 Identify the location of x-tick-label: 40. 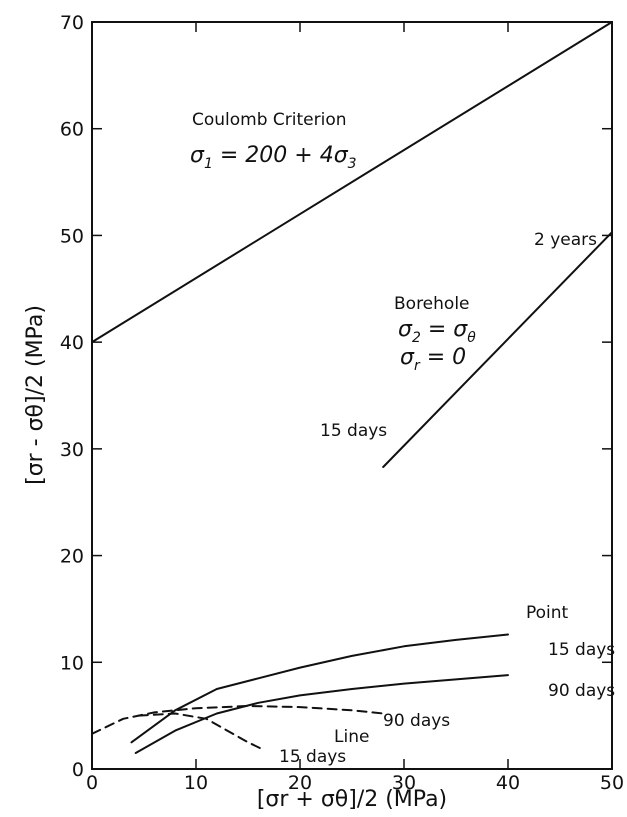
(508, 783).